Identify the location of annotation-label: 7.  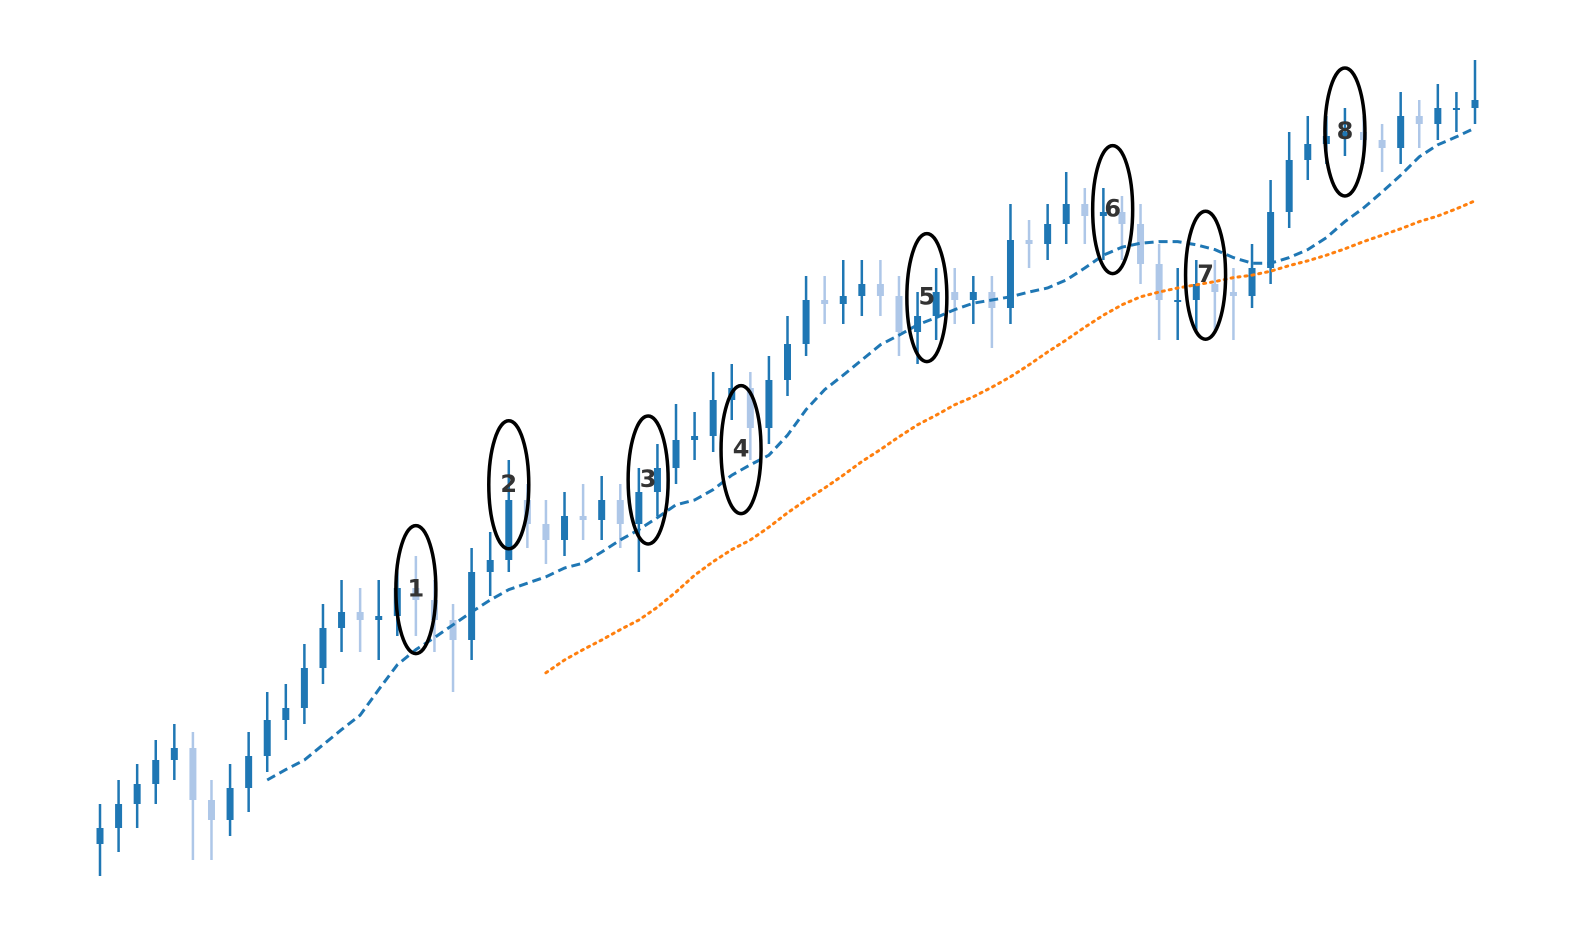
(1205, 274).